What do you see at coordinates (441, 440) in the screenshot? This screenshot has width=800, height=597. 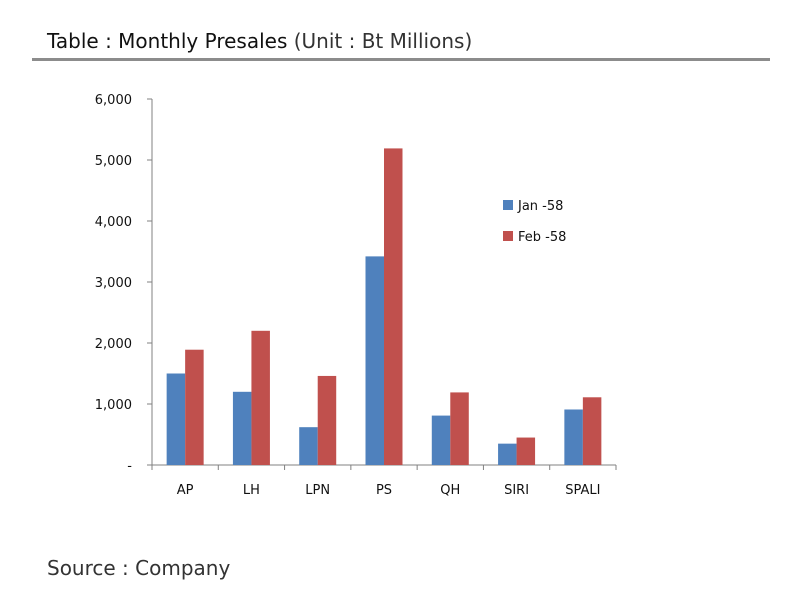 I see `bar-jan-qh` at bounding box center [441, 440].